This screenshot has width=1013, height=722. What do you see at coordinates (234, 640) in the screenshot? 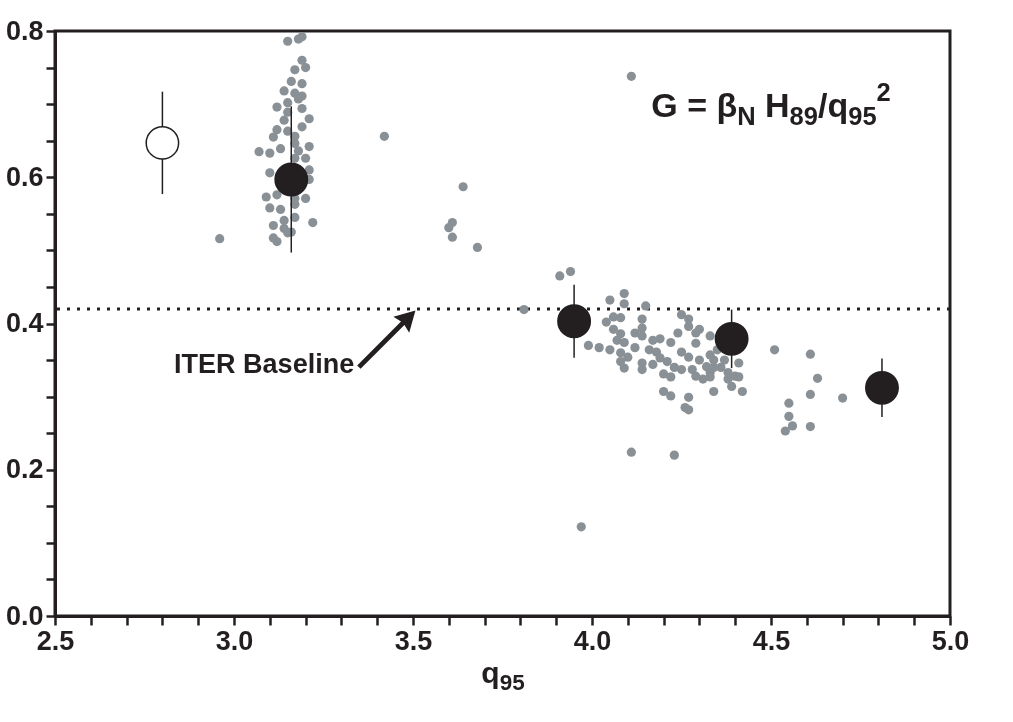
I see `x-tick-label: 3.0` at bounding box center [234, 640].